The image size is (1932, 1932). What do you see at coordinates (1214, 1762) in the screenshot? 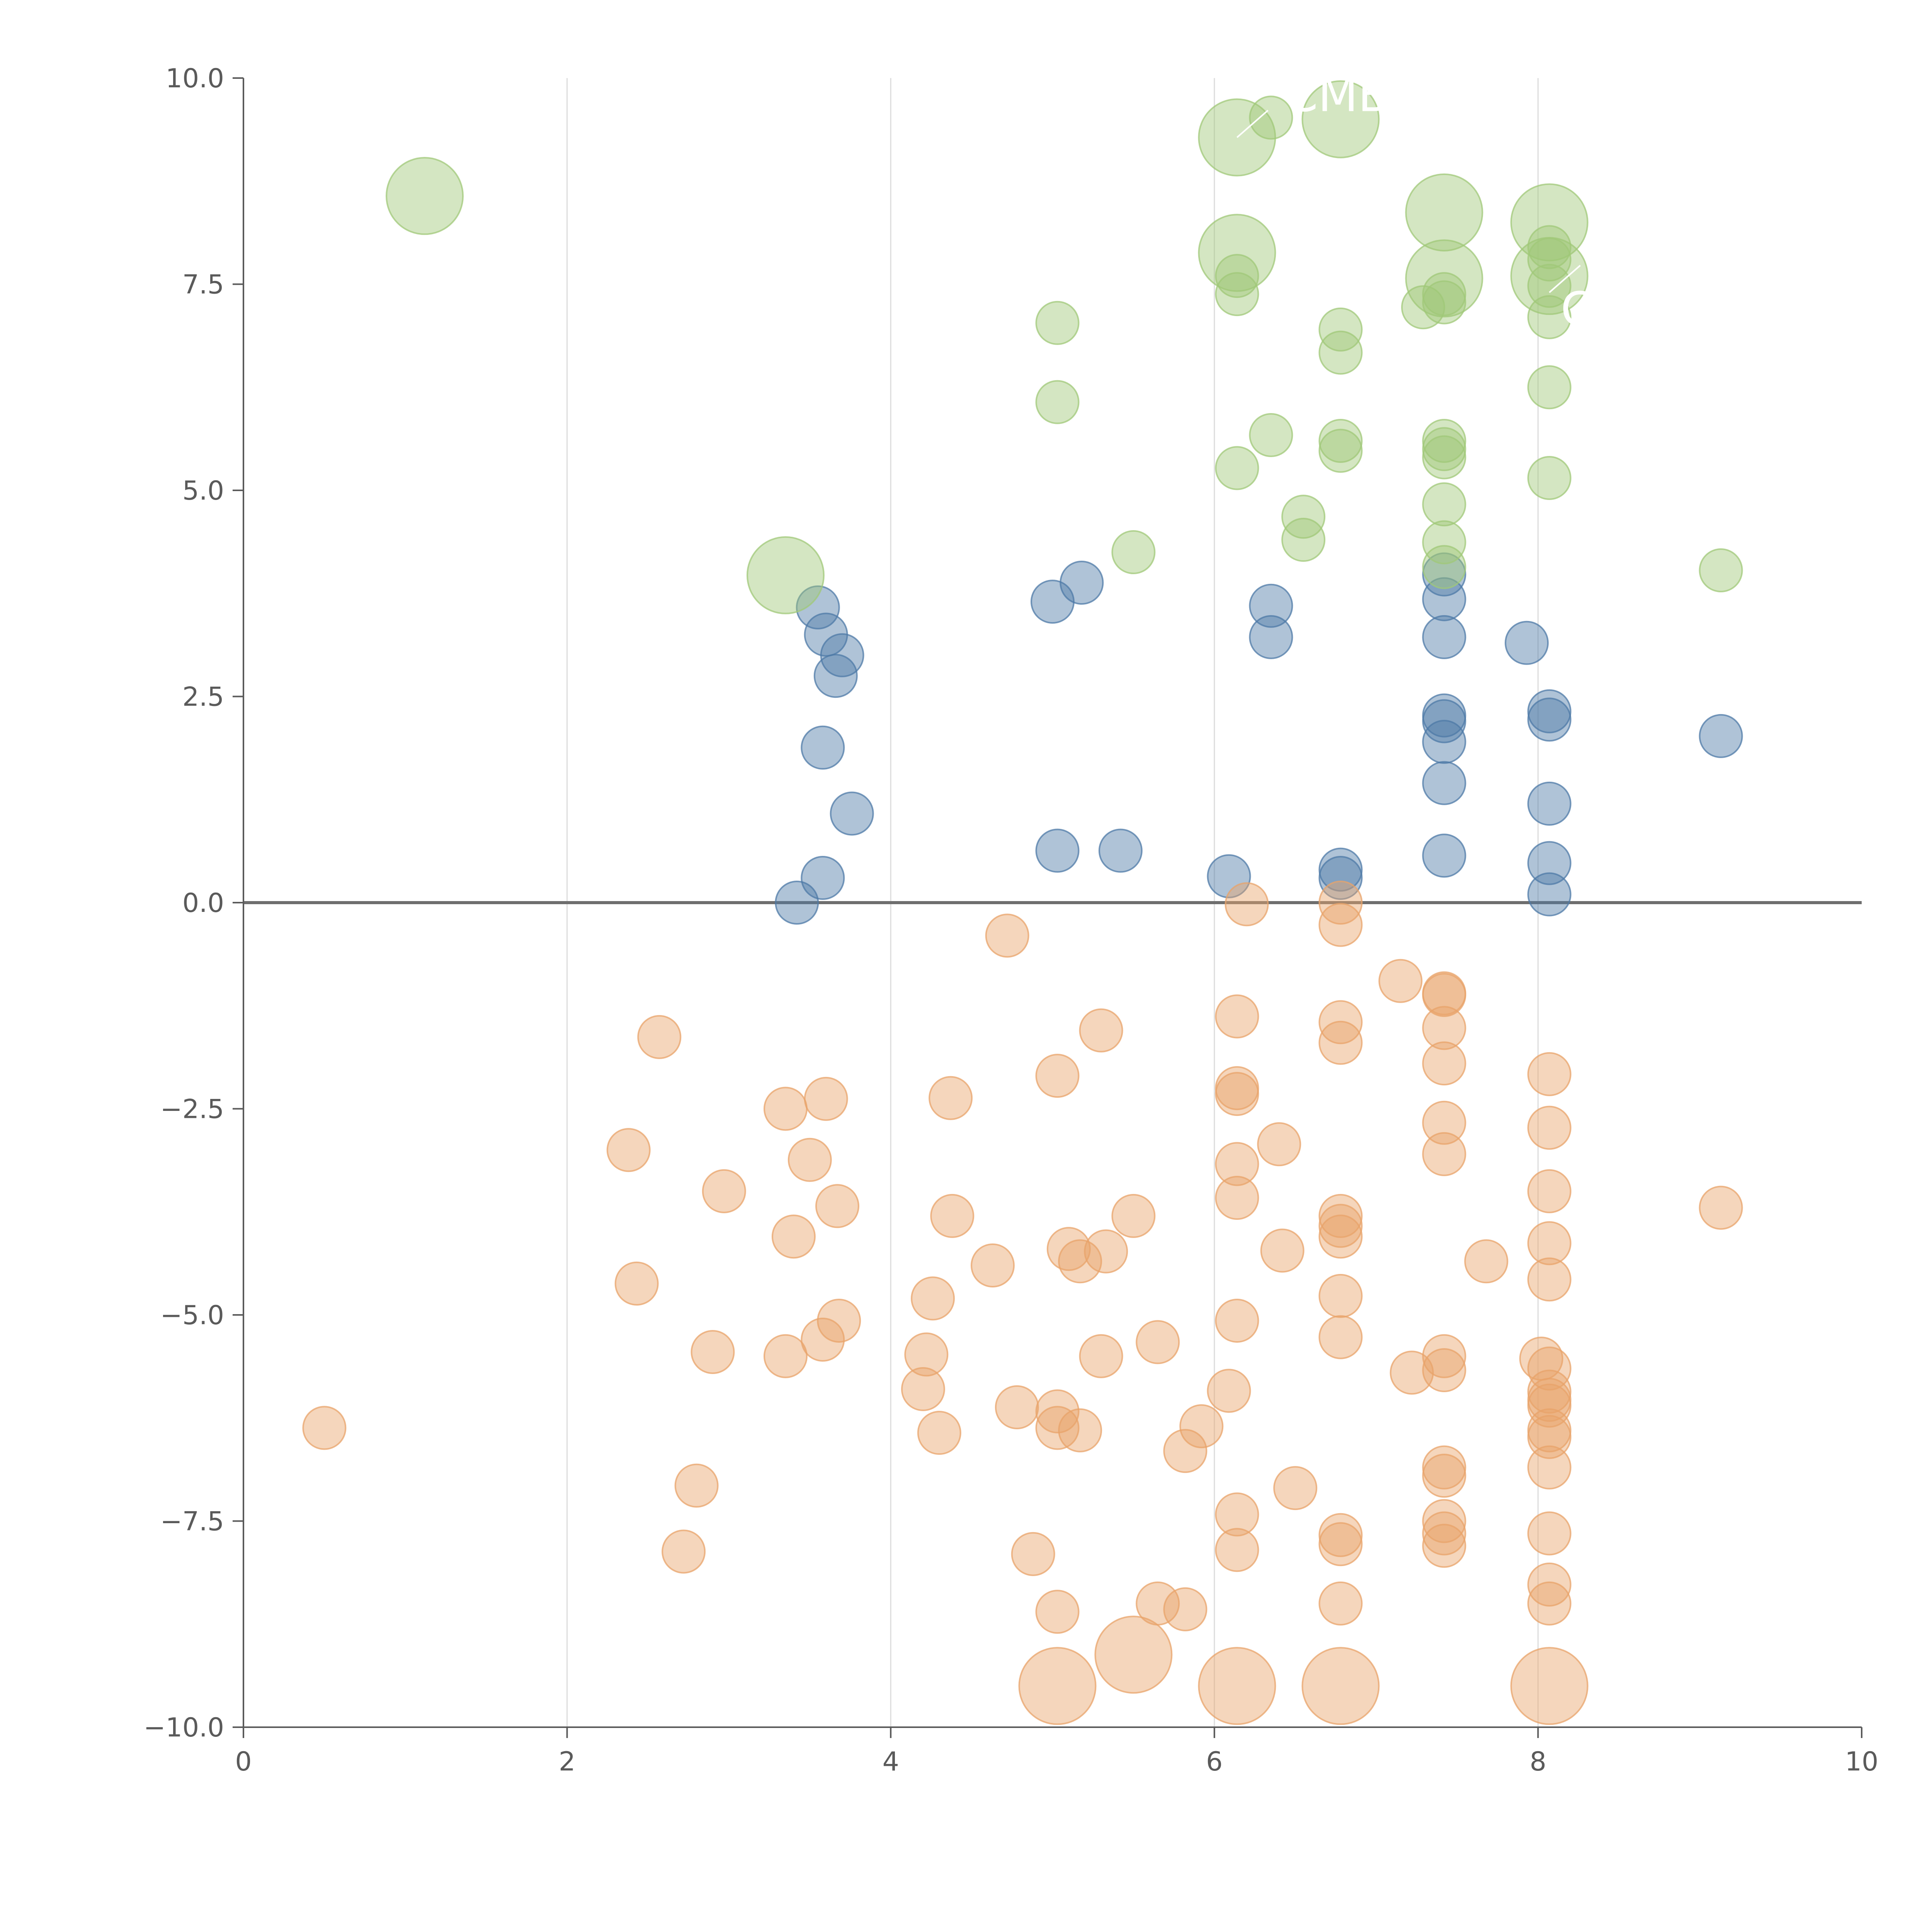
I see `x-tick-label-3: 6` at bounding box center [1214, 1762].